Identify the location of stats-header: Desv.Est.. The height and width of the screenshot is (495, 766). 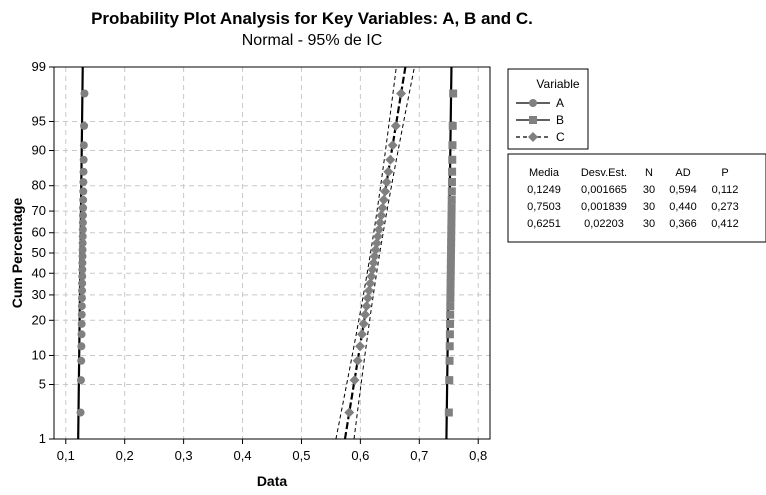
(604, 173).